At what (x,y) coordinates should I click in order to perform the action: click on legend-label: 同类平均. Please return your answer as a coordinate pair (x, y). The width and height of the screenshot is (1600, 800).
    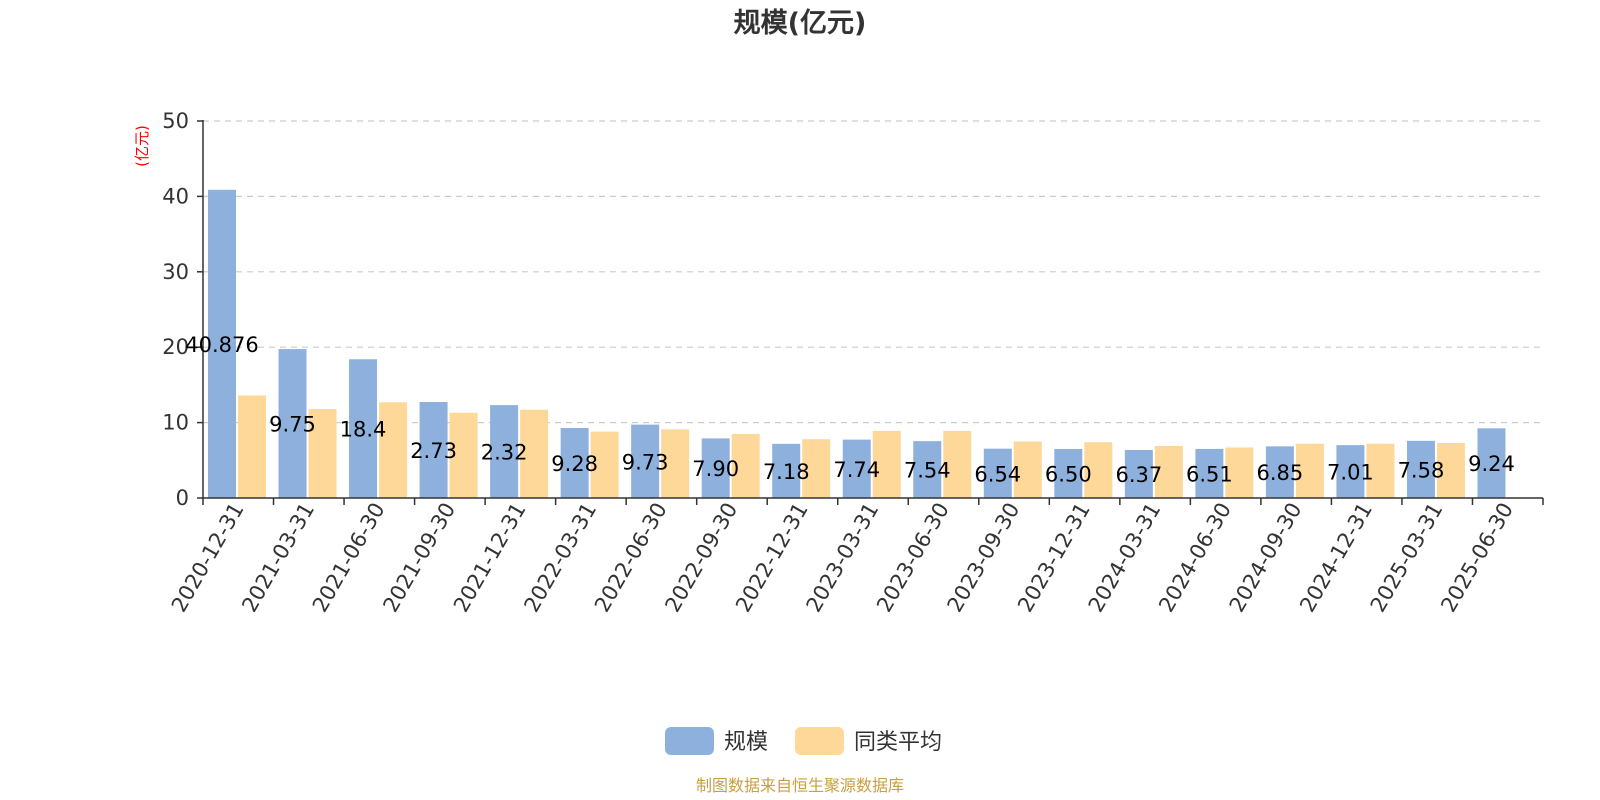
    Looking at the image, I should click on (898, 742).